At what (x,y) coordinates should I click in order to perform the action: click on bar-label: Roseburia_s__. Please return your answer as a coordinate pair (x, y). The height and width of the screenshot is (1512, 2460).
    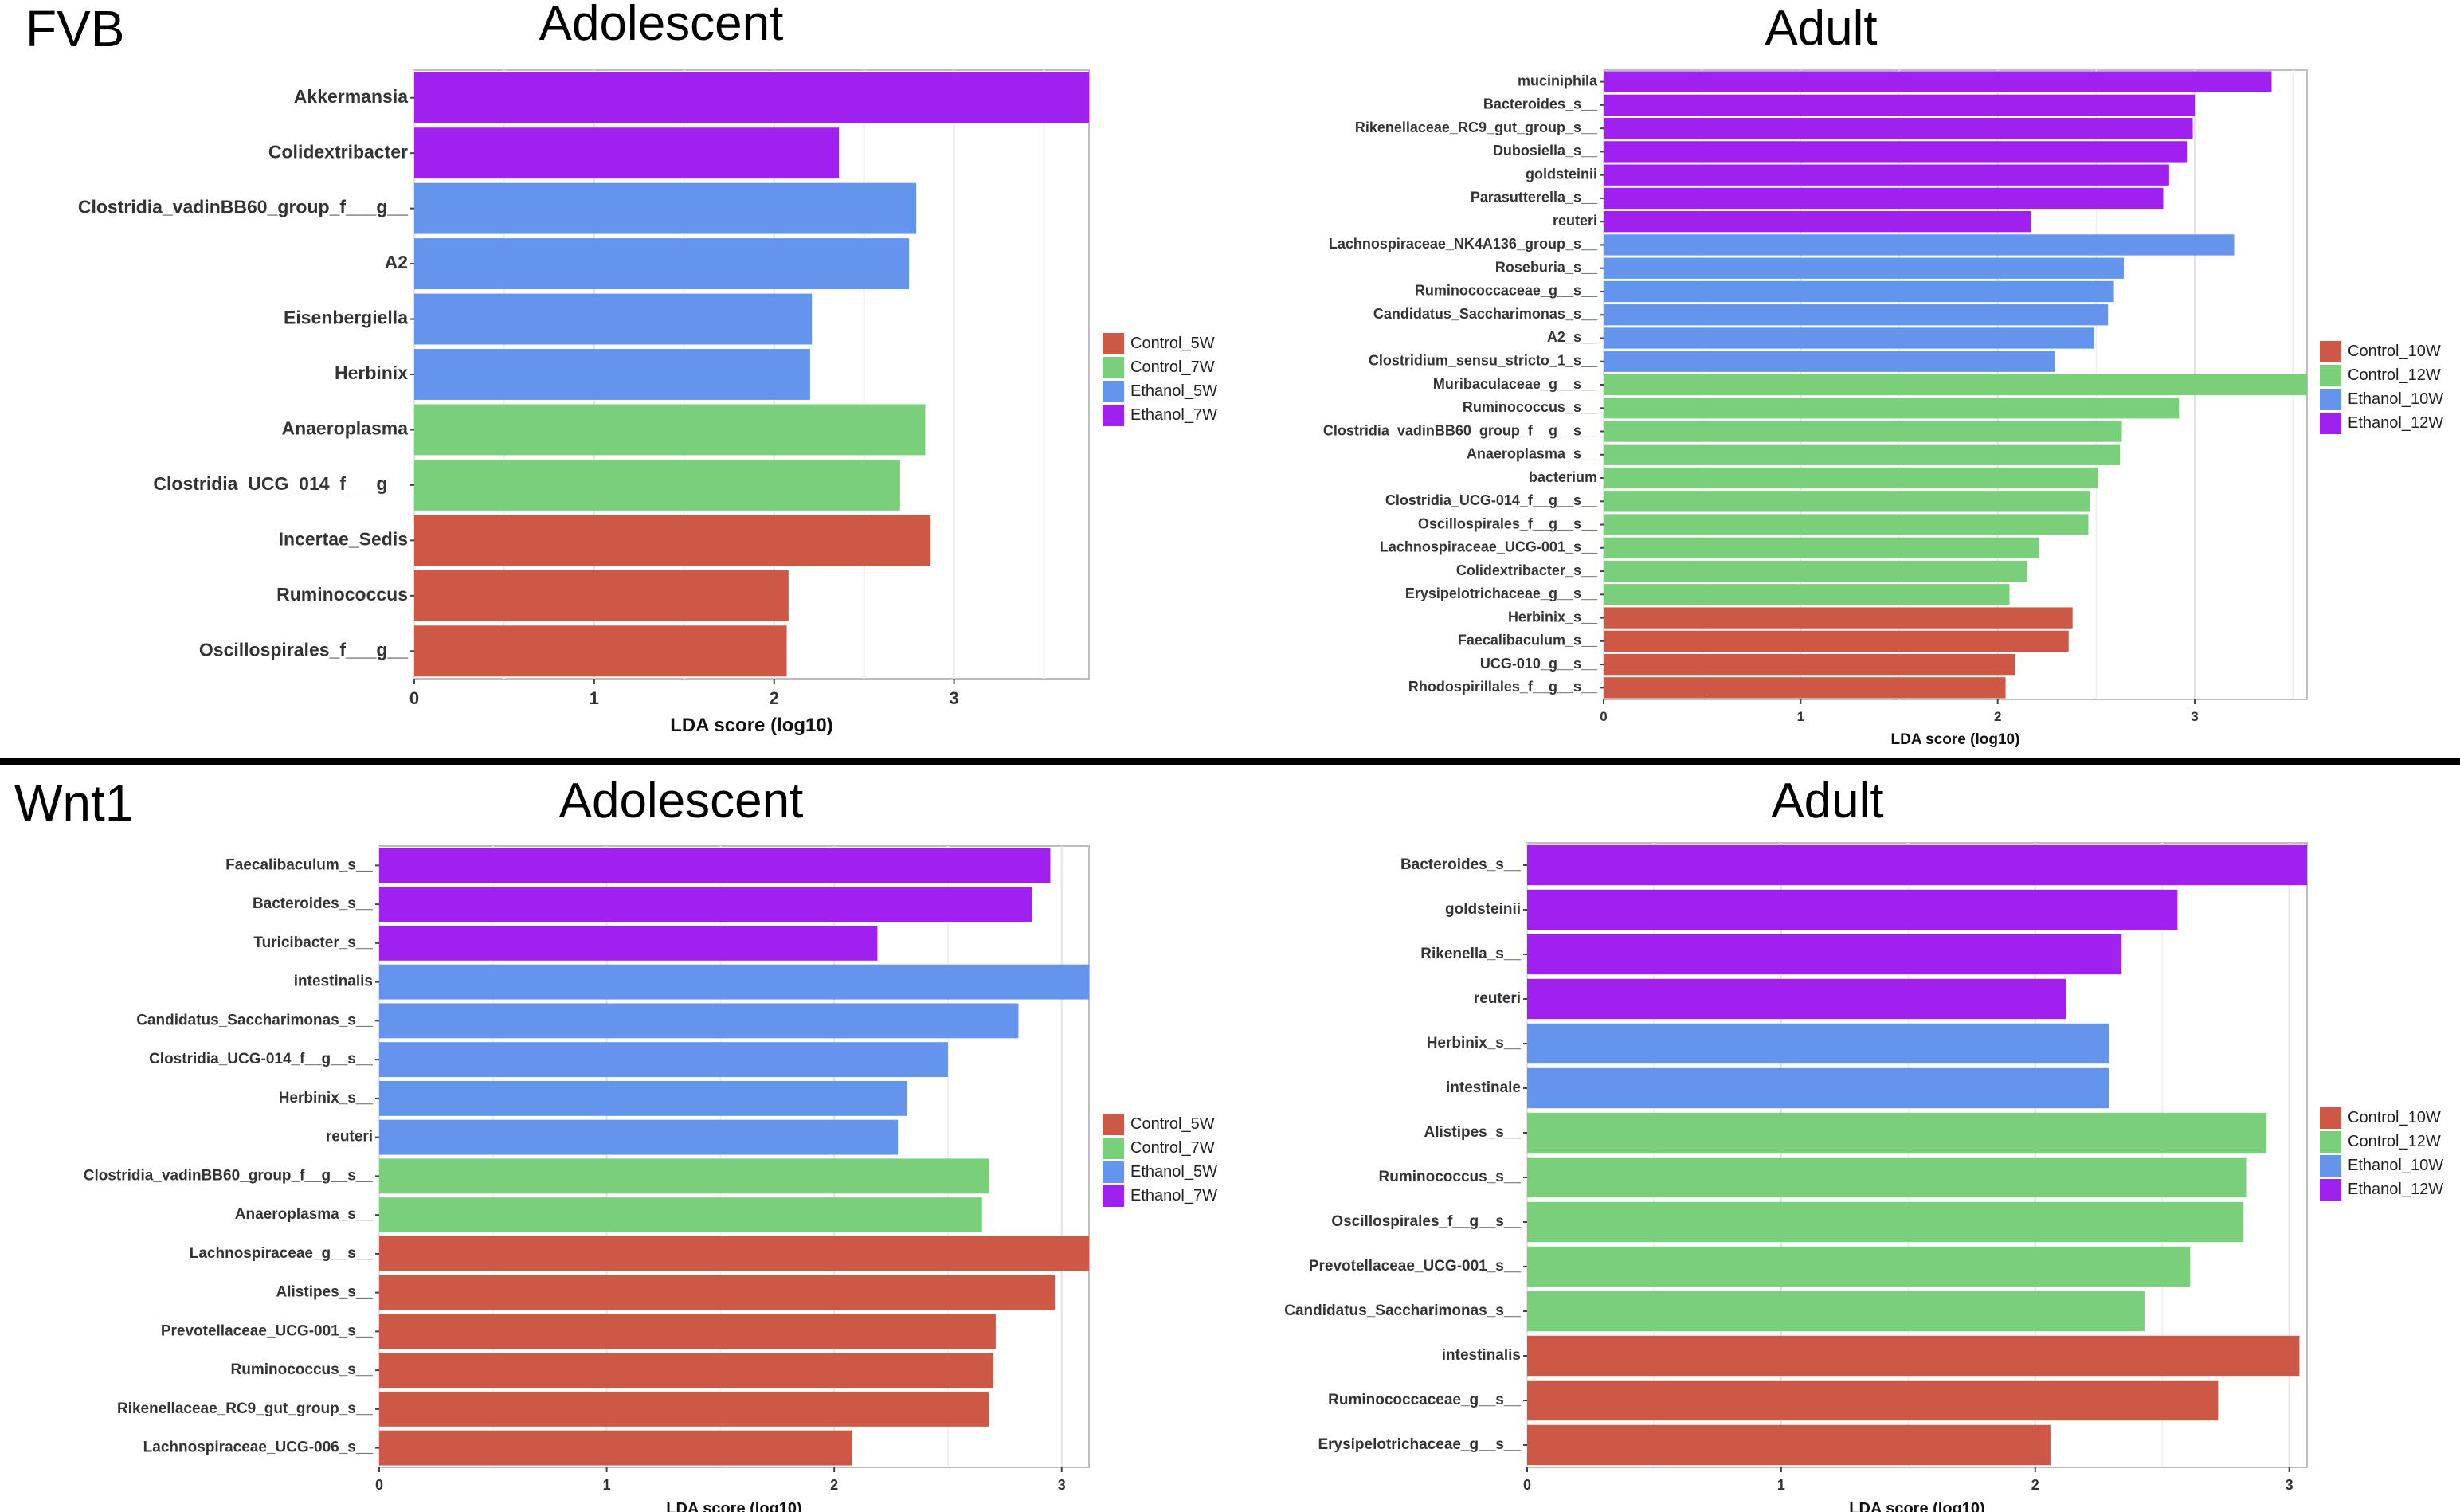
    Looking at the image, I should click on (1547, 267).